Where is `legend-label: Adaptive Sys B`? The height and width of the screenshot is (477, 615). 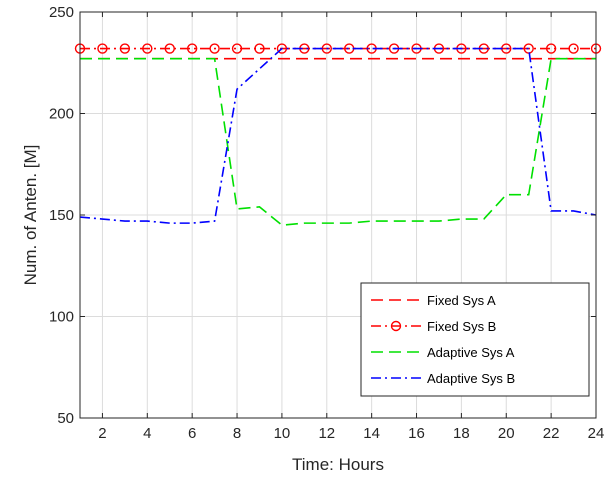
legend-label: Adaptive Sys B is located at coordinates (471, 378).